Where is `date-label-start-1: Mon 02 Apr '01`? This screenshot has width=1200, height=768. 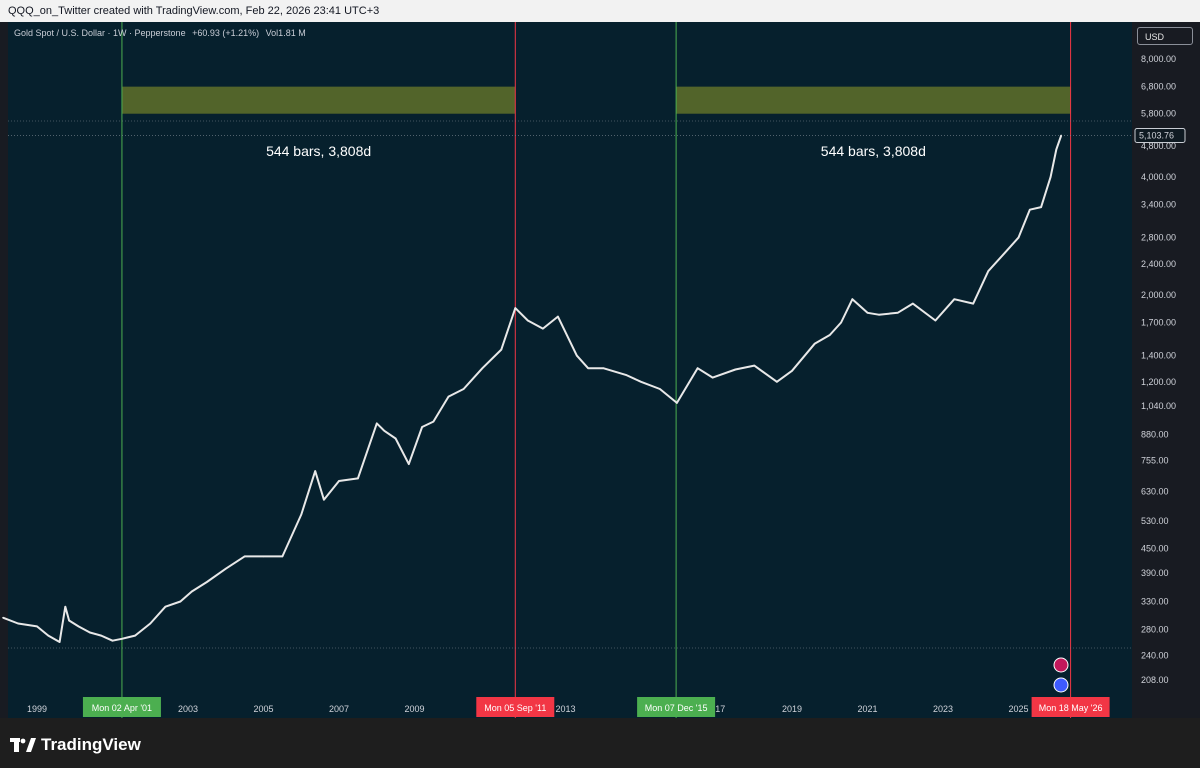
date-label-start-1: Mon 02 Apr '01 is located at coordinates (122, 708).